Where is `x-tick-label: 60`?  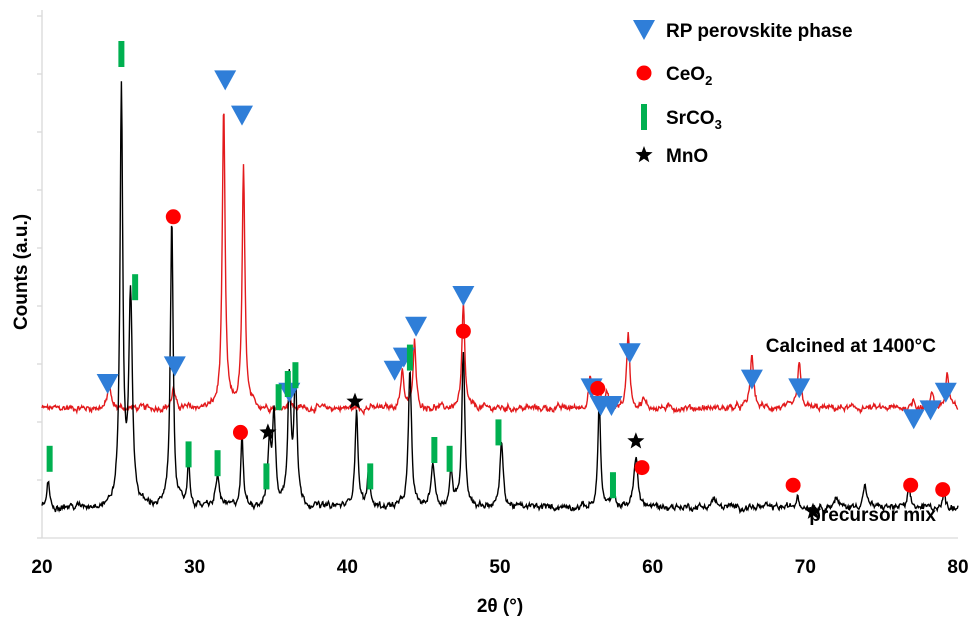
x-tick-label: 60 is located at coordinates (652, 567).